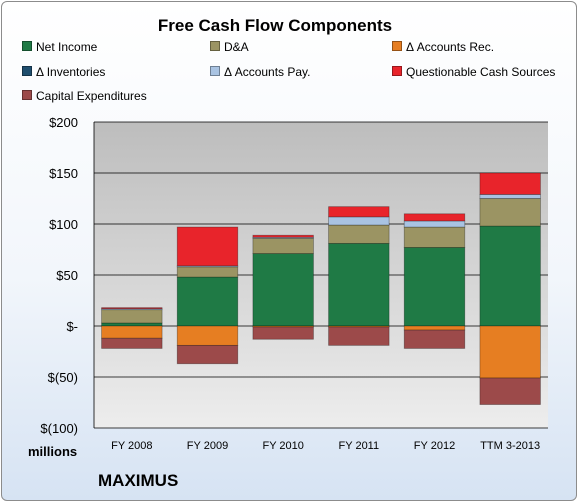  What do you see at coordinates (434, 446) in the screenshot?
I see `x-tick-label: FY 2012` at bounding box center [434, 446].